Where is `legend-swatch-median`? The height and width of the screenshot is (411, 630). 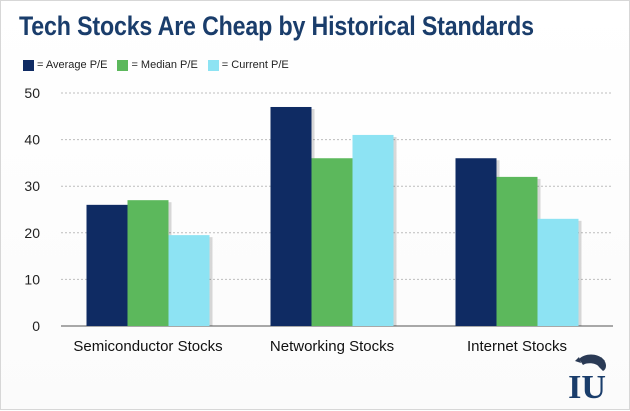 legend-swatch-median is located at coordinates (123, 65).